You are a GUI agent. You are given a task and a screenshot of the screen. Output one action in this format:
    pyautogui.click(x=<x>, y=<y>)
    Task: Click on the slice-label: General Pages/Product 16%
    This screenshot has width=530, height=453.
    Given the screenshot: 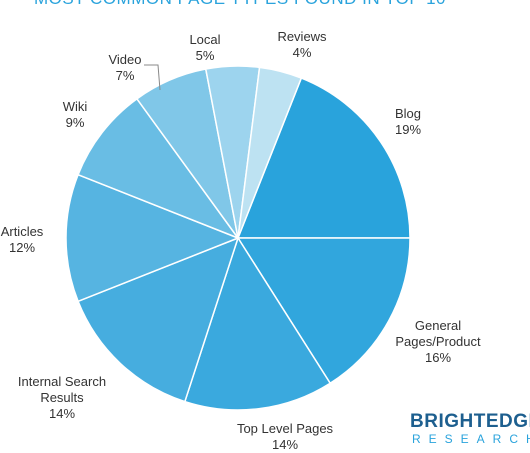 What is the action you would take?
    pyautogui.click(x=438, y=342)
    